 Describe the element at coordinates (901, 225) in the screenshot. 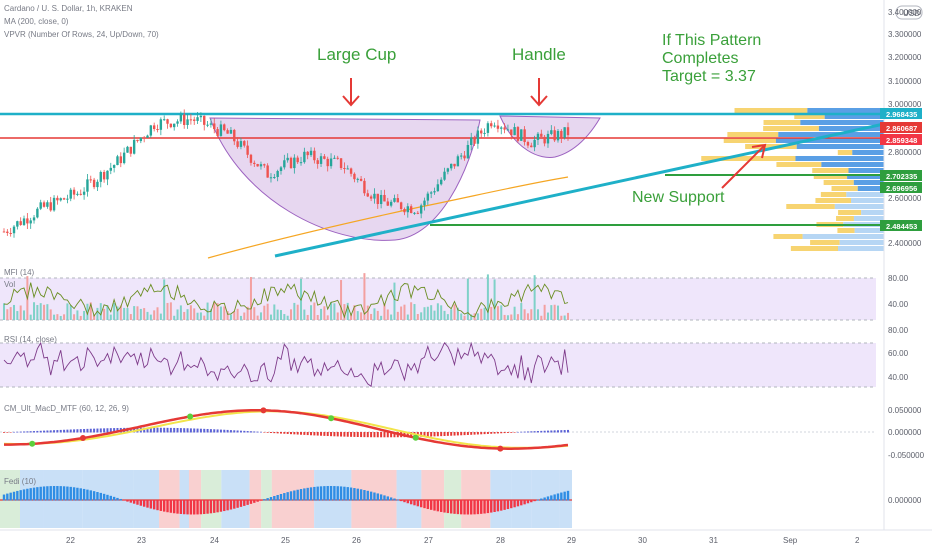

I see `price-tag-support-low: 2.484453` at that location.